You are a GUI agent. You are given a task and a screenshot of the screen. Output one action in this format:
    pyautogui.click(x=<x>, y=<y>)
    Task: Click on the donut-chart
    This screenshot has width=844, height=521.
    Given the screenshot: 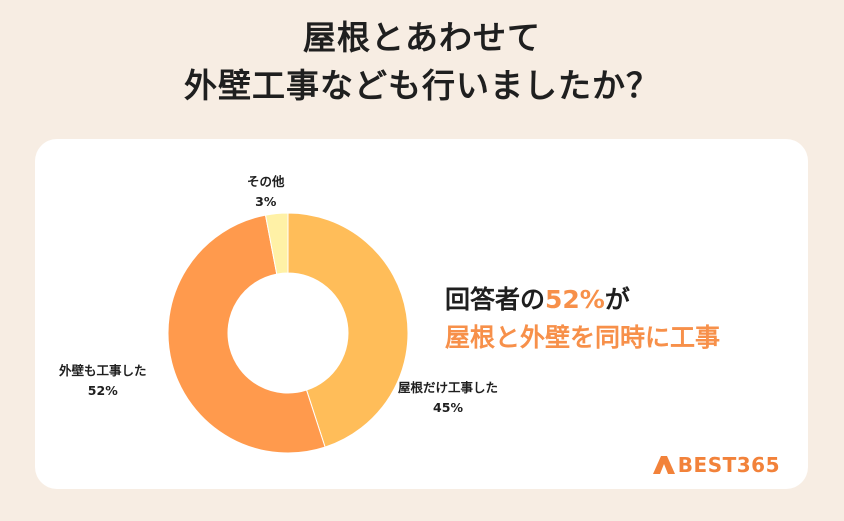 What is the action you would take?
    pyautogui.click(x=288, y=333)
    